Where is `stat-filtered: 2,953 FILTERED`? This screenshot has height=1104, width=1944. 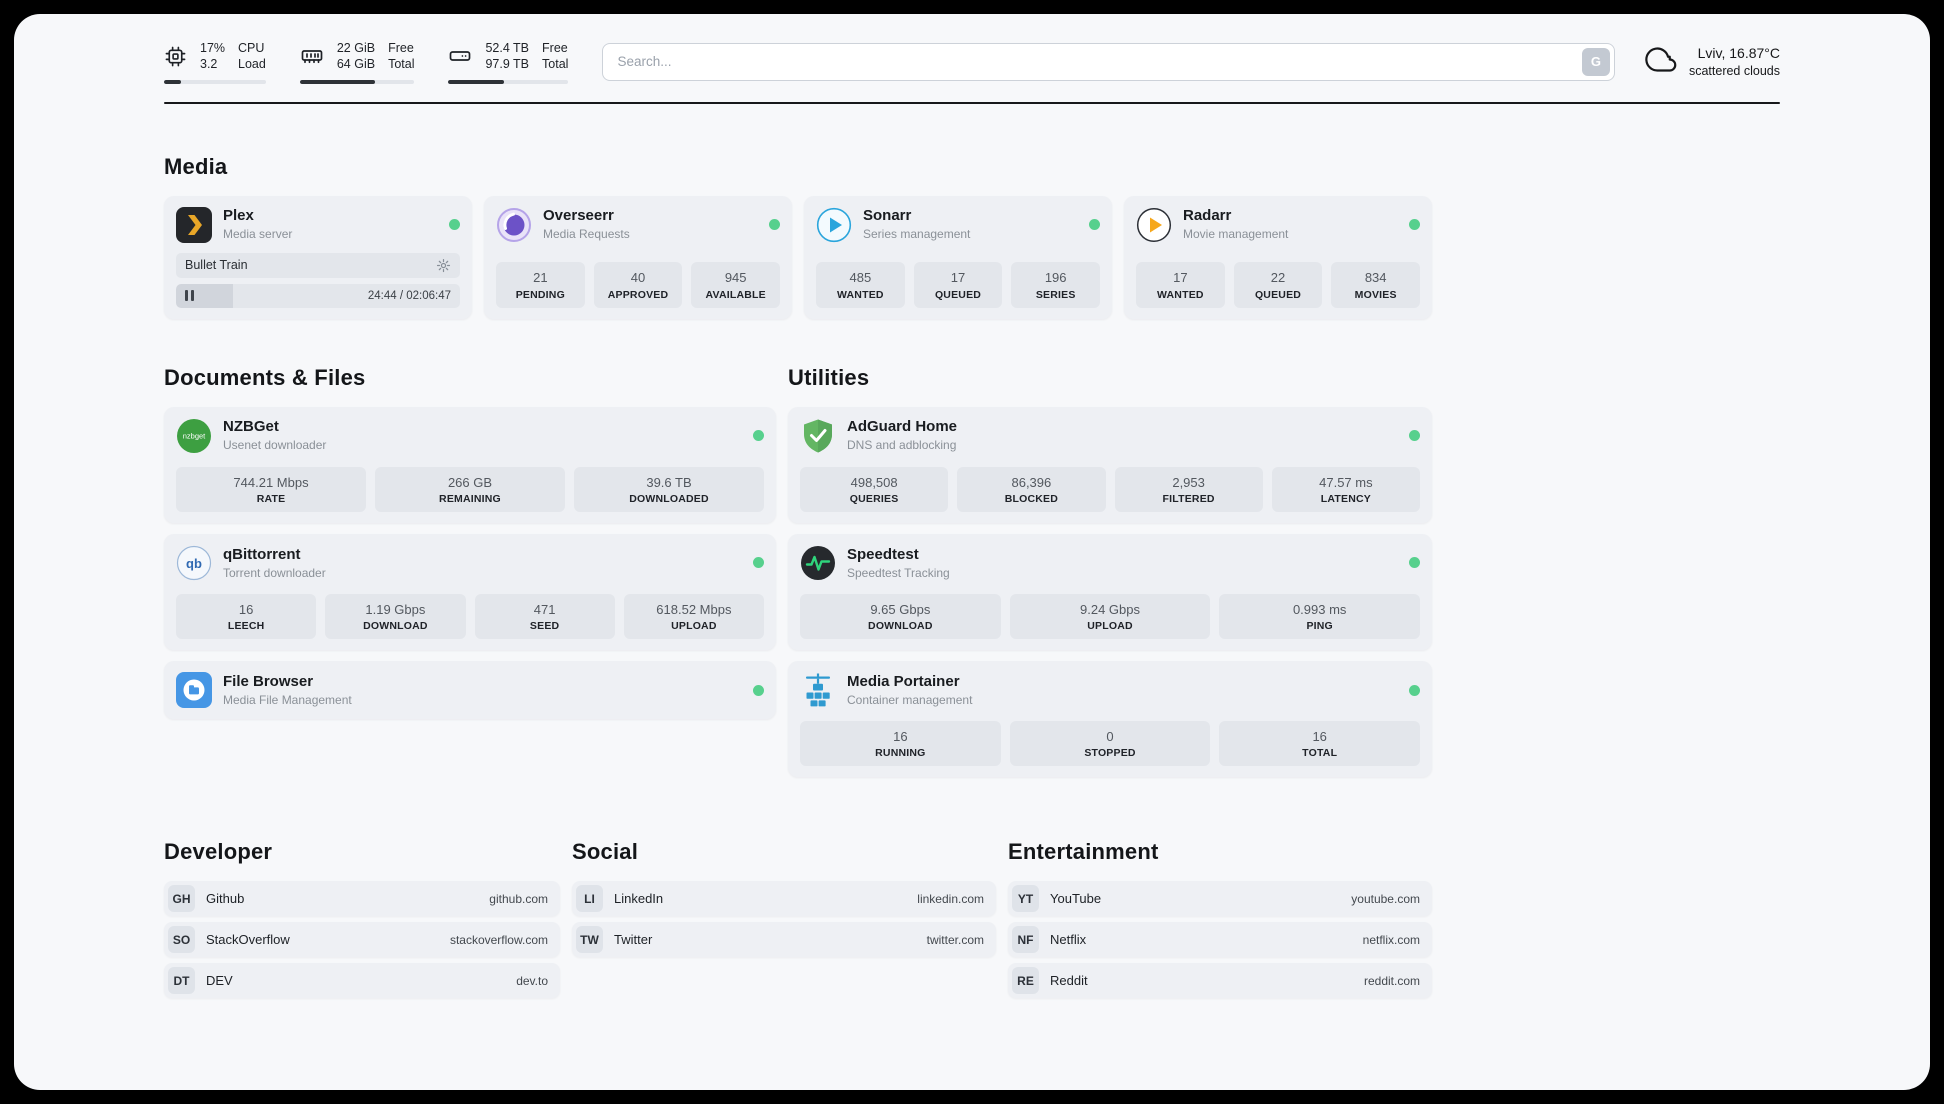 stat-filtered: 2,953 FILTERED is located at coordinates (1188, 489).